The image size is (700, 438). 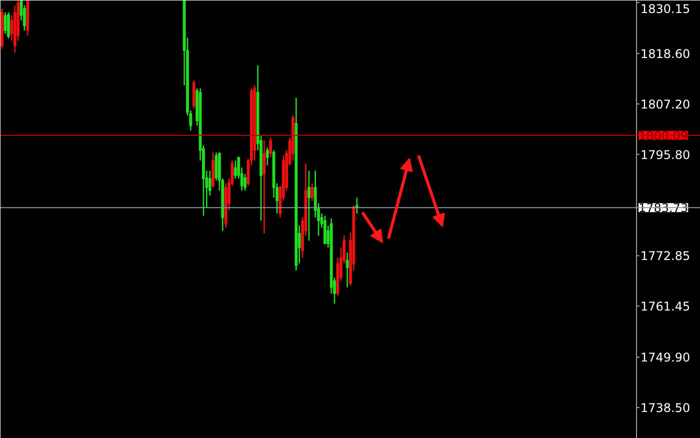 What do you see at coordinates (665, 256) in the screenshot?
I see `y-tick-label: 1772.85` at bounding box center [665, 256].